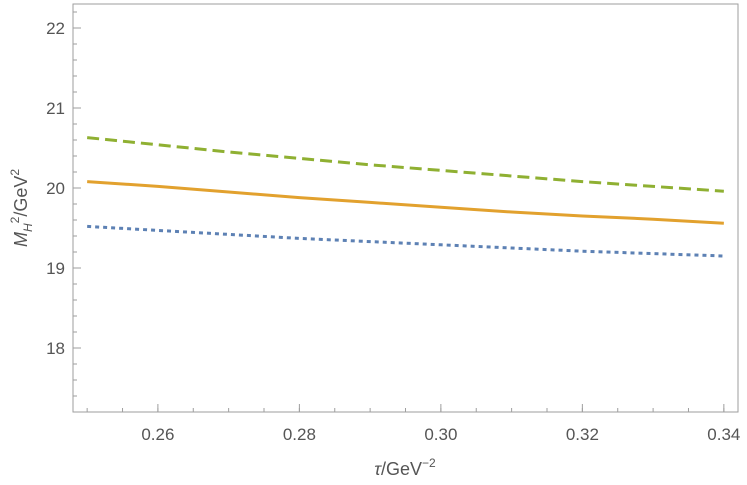  I want to click on y-axis-label: MH2/GeV2, so click(21, 208).